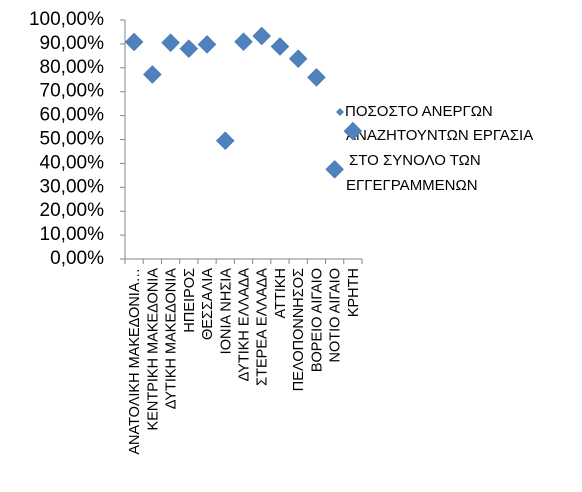 The height and width of the screenshot is (492, 582). Describe the element at coordinates (72, 186) in the screenshot. I see `y-tick-label: 30,00%` at that location.